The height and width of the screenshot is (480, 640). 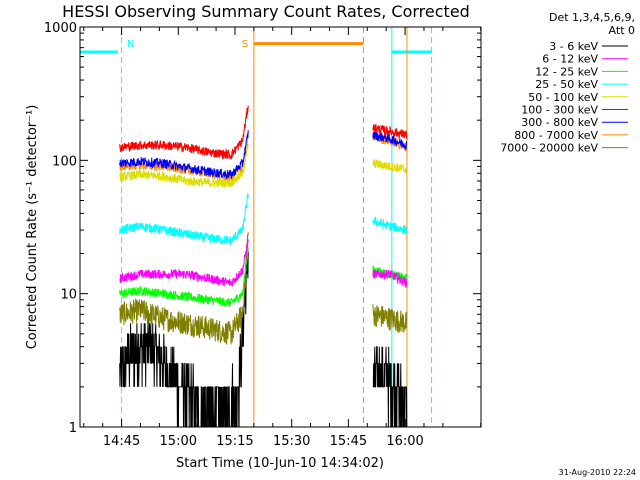 I want to click on legend-label: 300 - 800 keV, so click(x=559, y=122).